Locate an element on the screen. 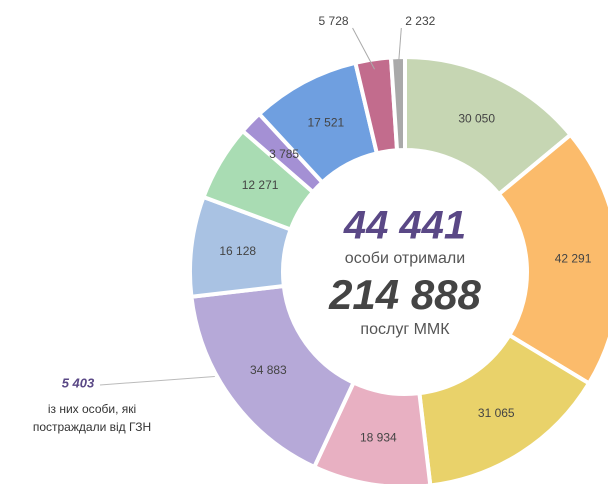 This screenshot has height=484, width=608. annotation-leader is located at coordinates (167, 380).